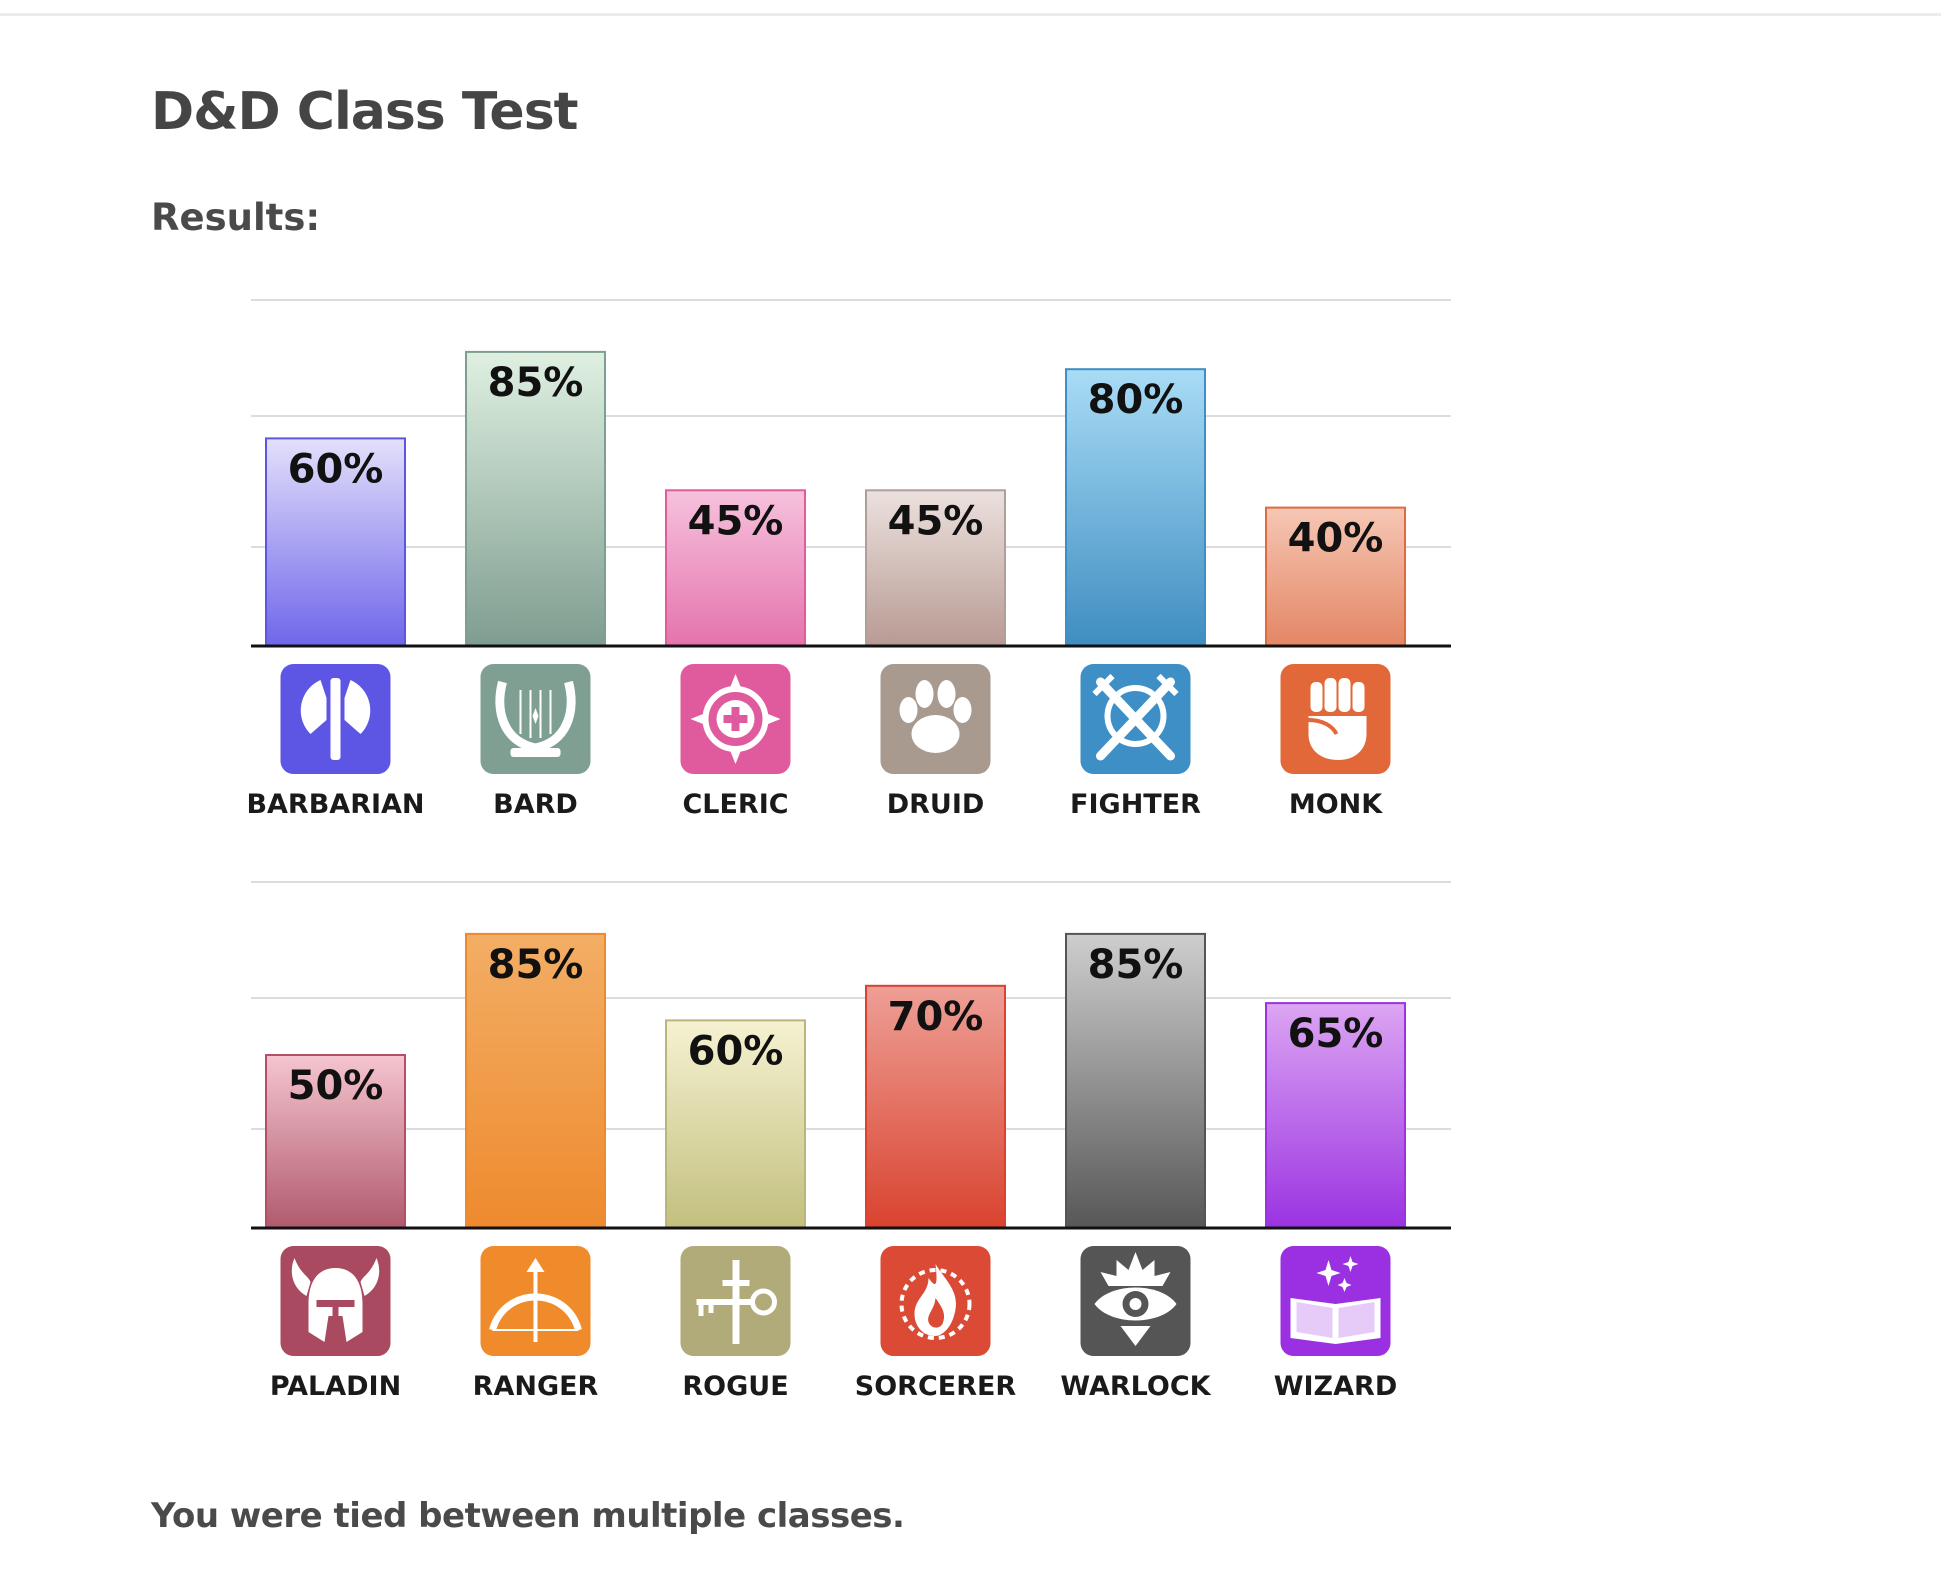  Describe the element at coordinates (535, 804) in the screenshot. I see `class-name-label: BARD` at that location.